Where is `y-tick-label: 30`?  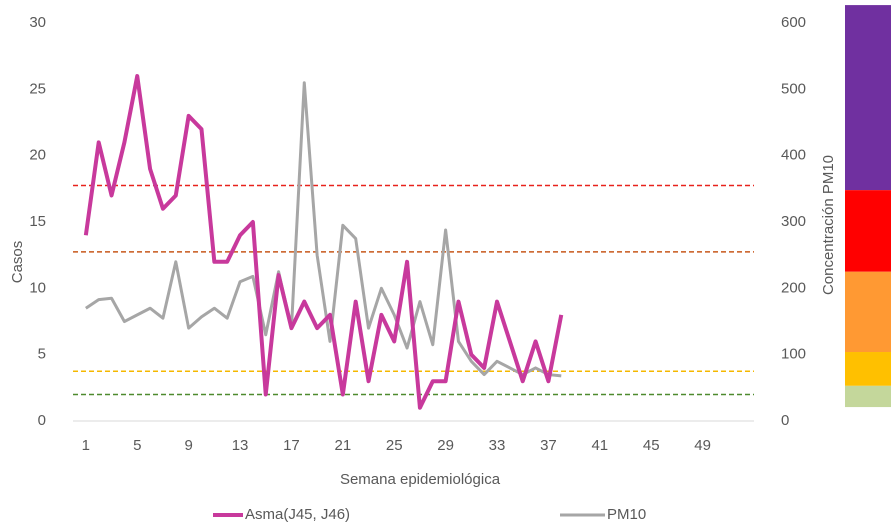
y-tick-label: 30 is located at coordinates (37, 22).